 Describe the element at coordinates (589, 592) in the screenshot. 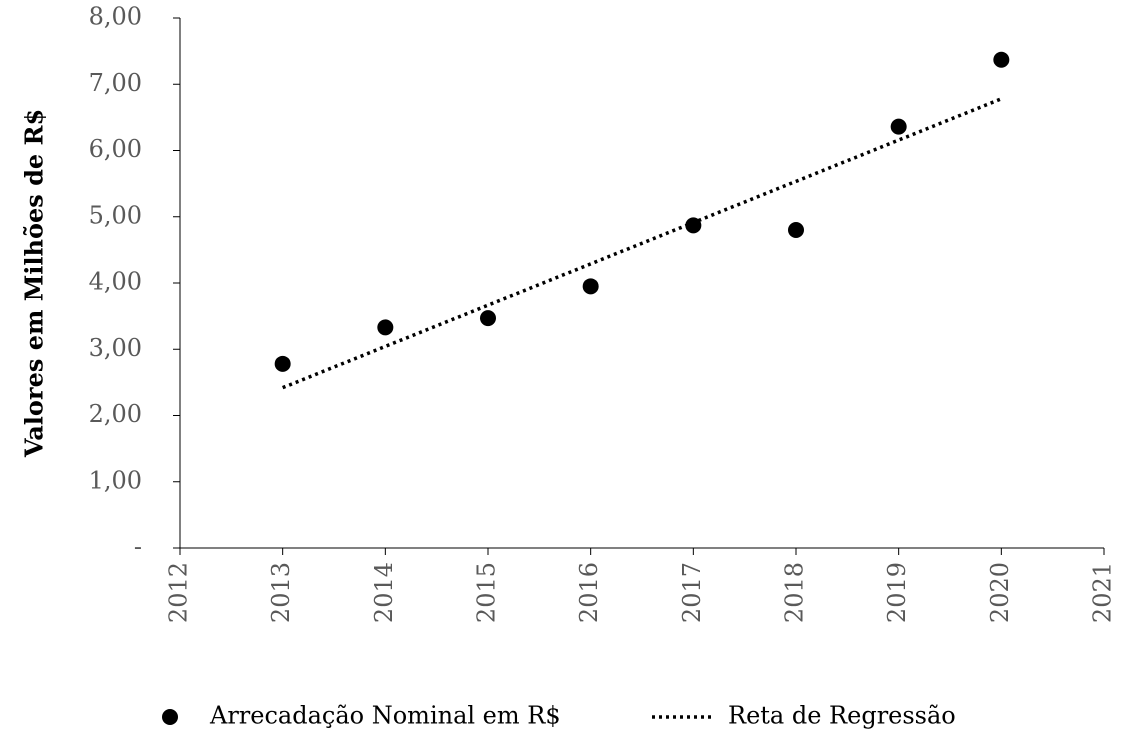

I see `x-tick-label: 2016` at that location.